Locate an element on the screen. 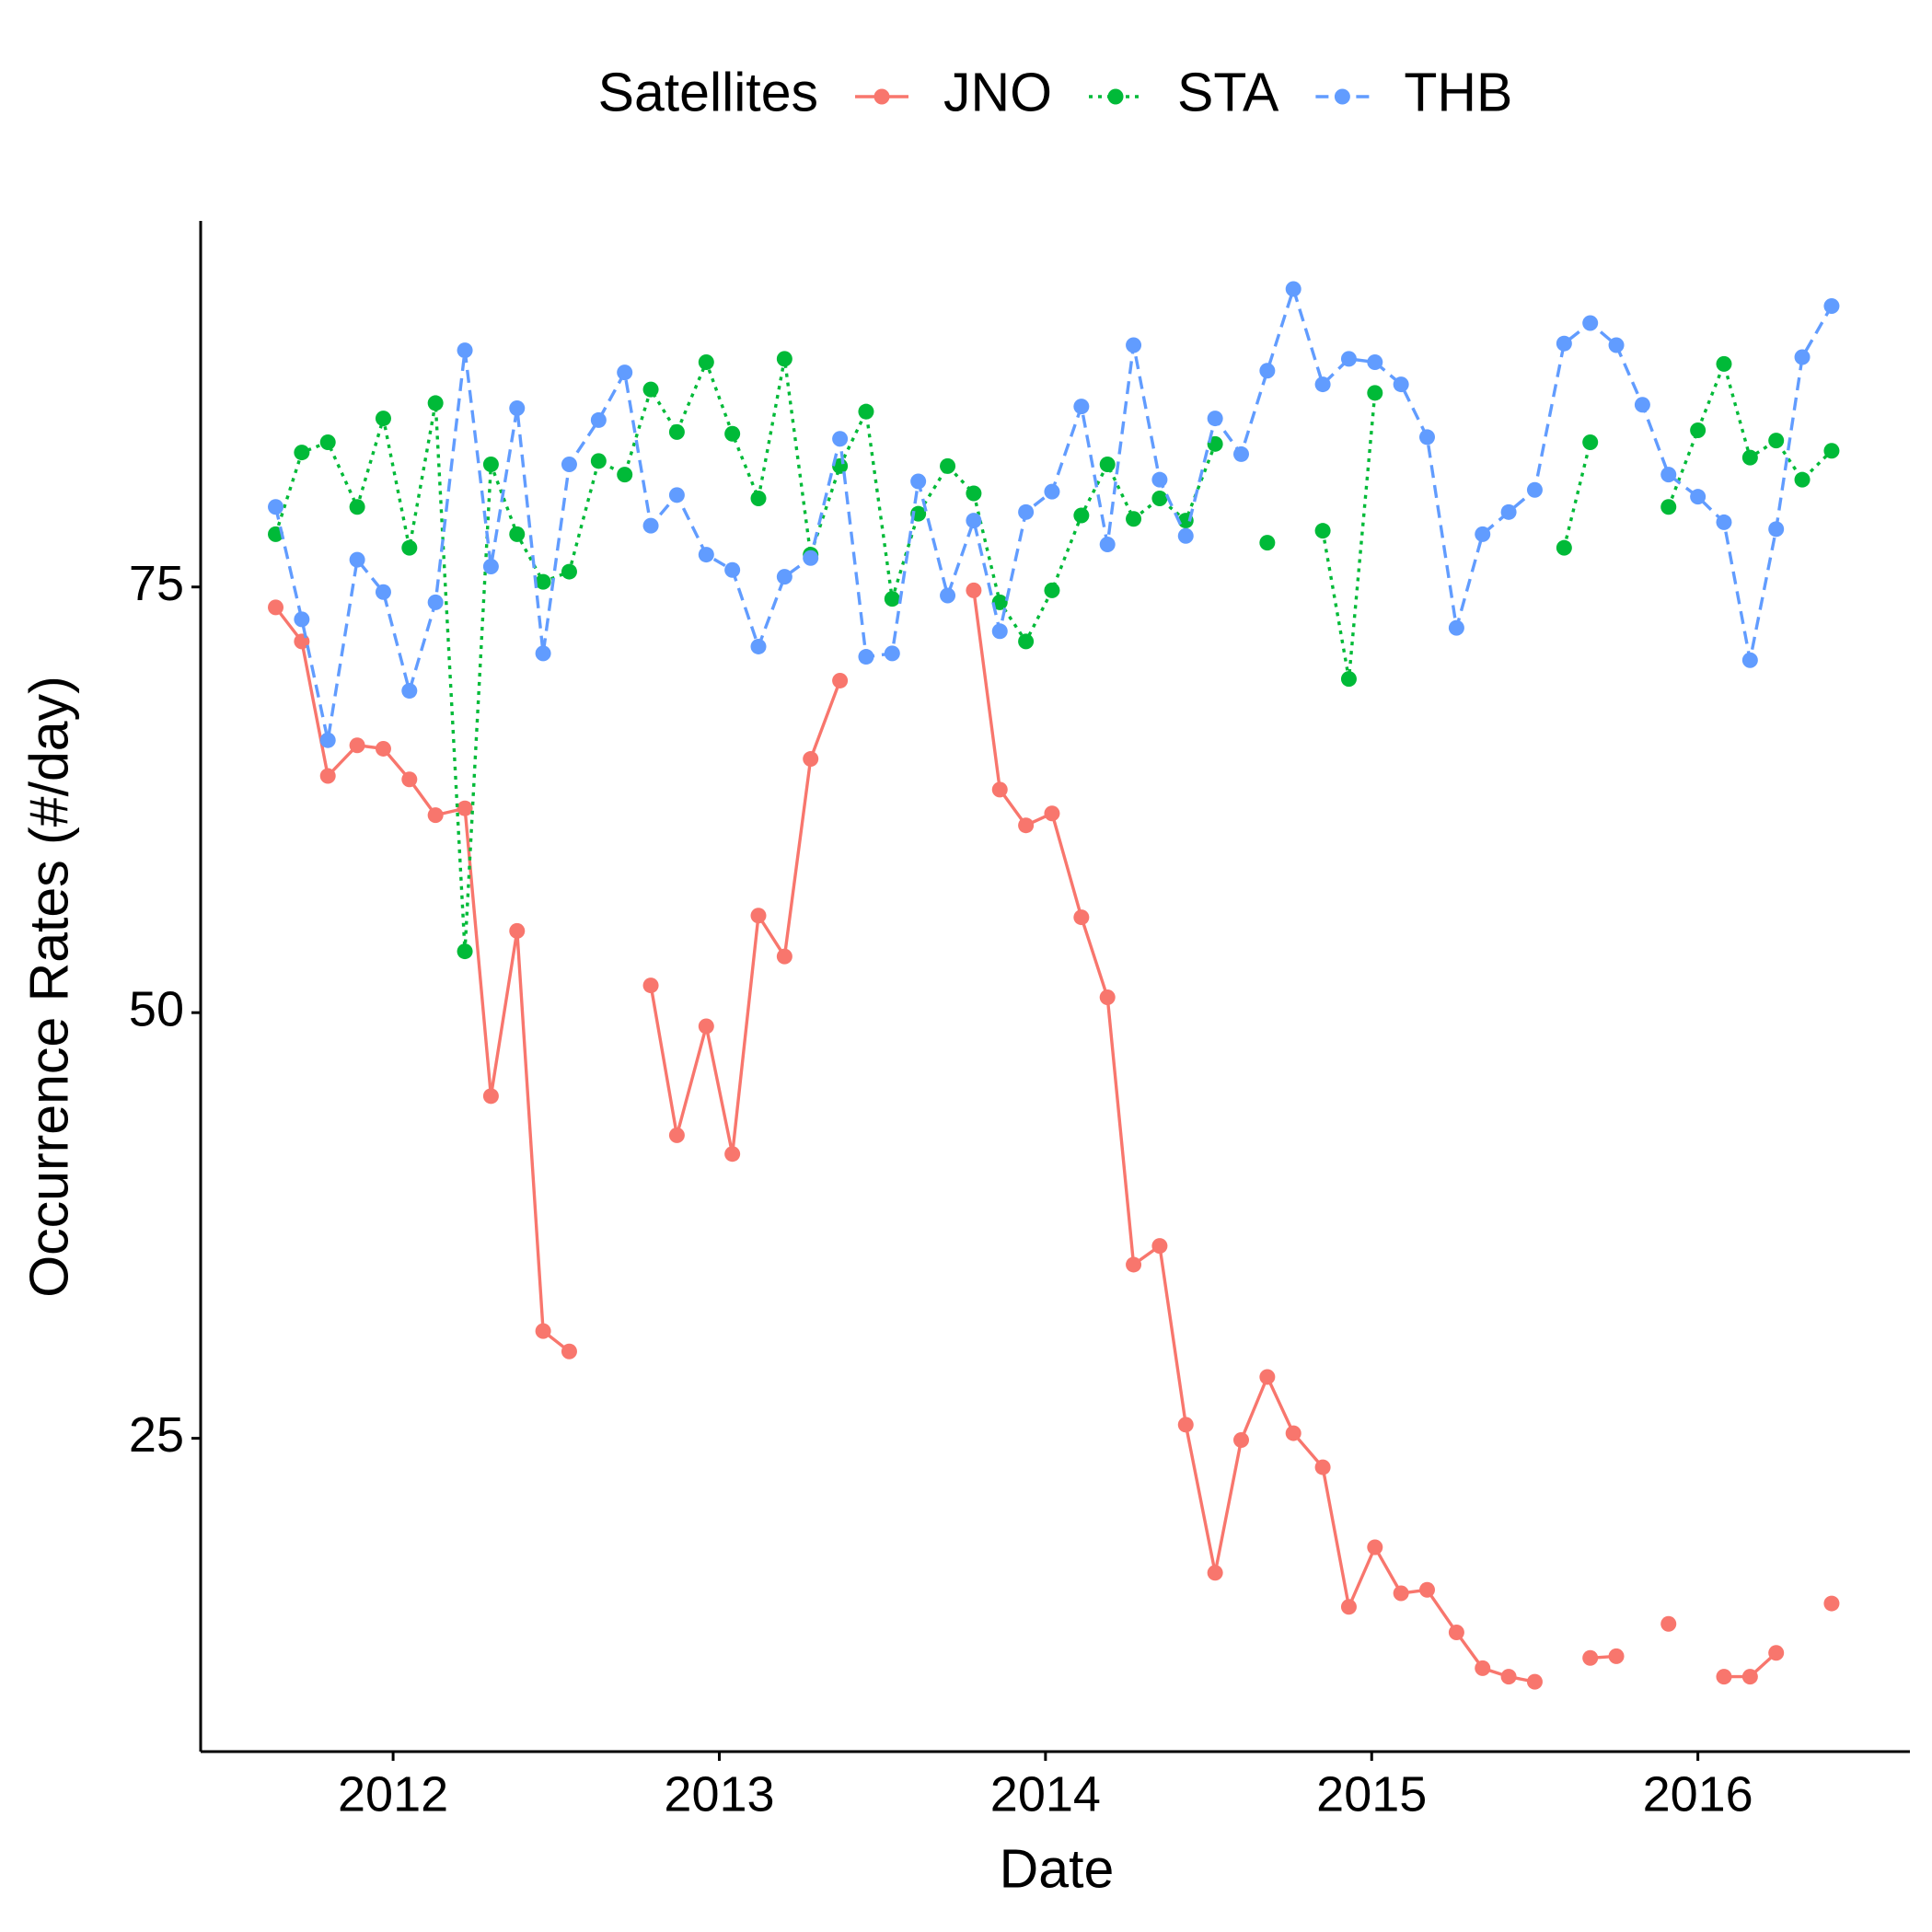 The image size is (1932, 1932). y-axis-title: Occurrence Rates (#/day) is located at coordinates (49, 986).